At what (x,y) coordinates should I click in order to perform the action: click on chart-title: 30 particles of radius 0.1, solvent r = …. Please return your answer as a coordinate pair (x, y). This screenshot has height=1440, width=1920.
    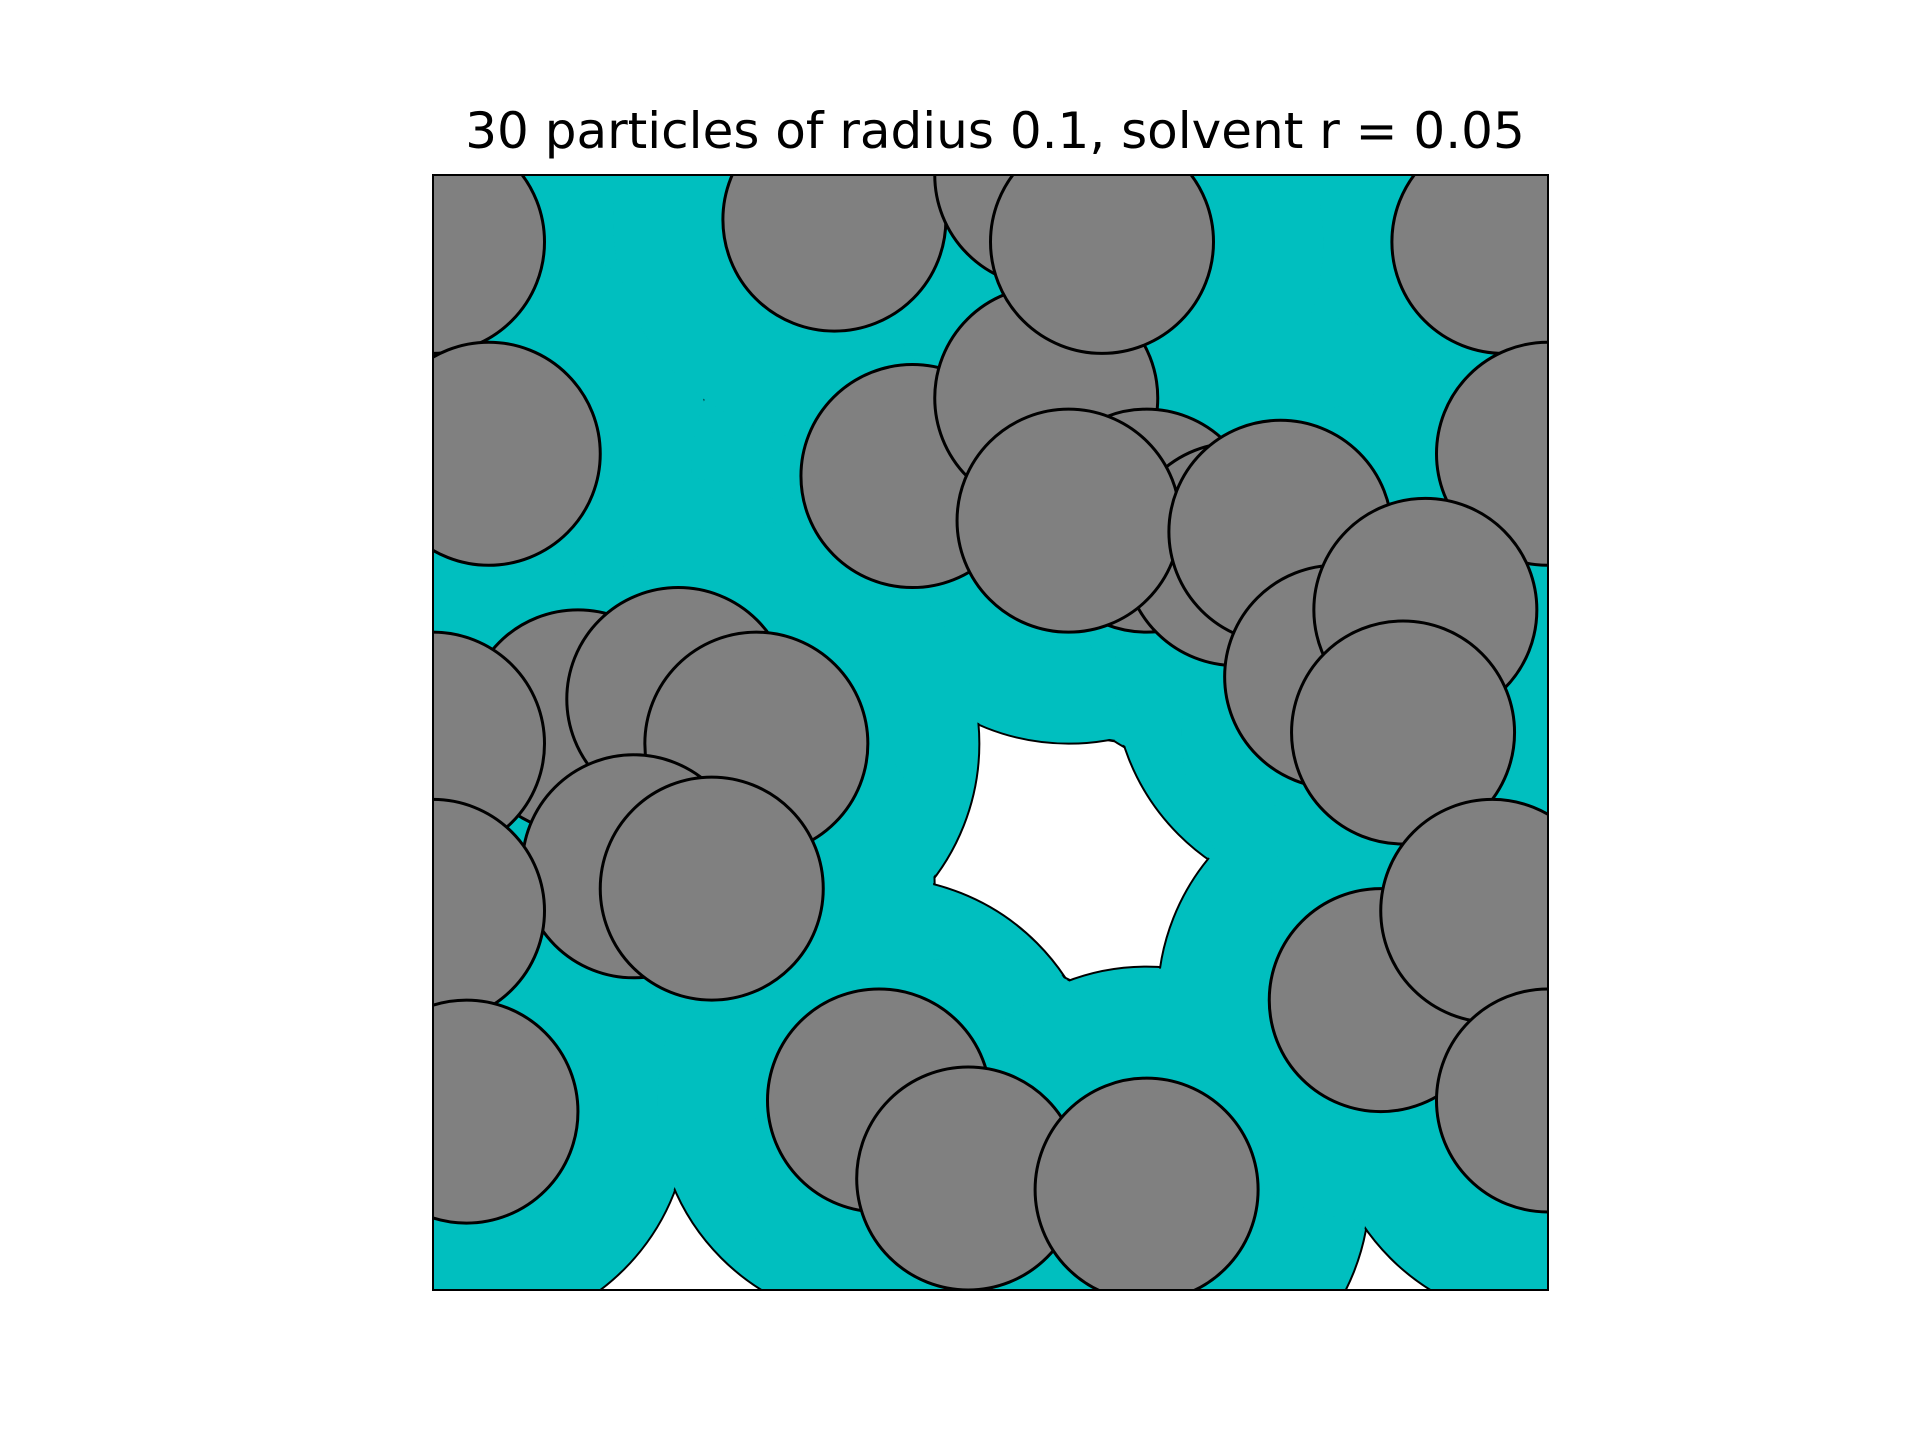
    Looking at the image, I should click on (995, 131).